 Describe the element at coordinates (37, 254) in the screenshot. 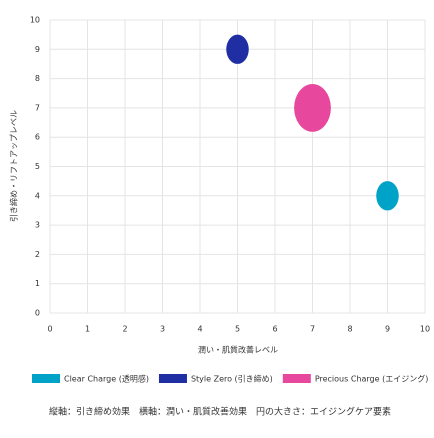

I see `y-tick-label: 2` at that location.